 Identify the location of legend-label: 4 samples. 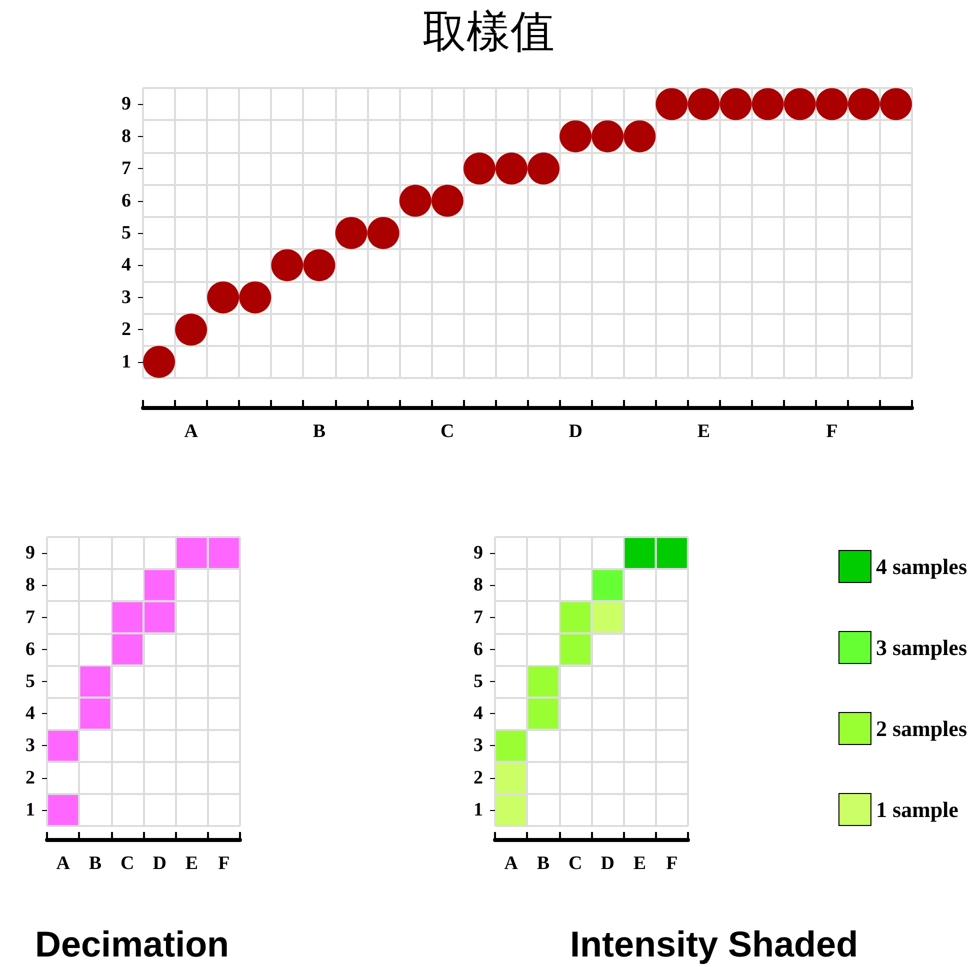
(922, 566).